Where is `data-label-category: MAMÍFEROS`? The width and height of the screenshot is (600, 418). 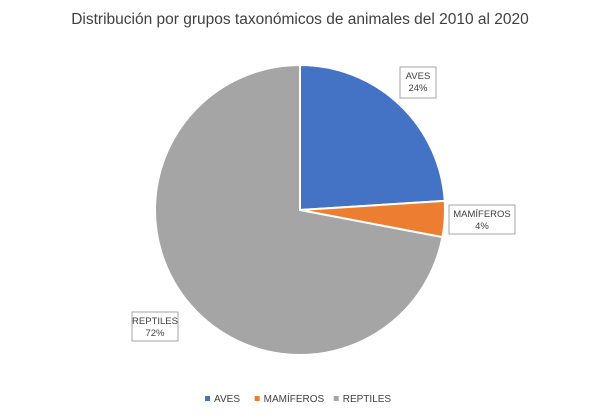 data-label-category: MAMÍFEROS is located at coordinates (482, 214).